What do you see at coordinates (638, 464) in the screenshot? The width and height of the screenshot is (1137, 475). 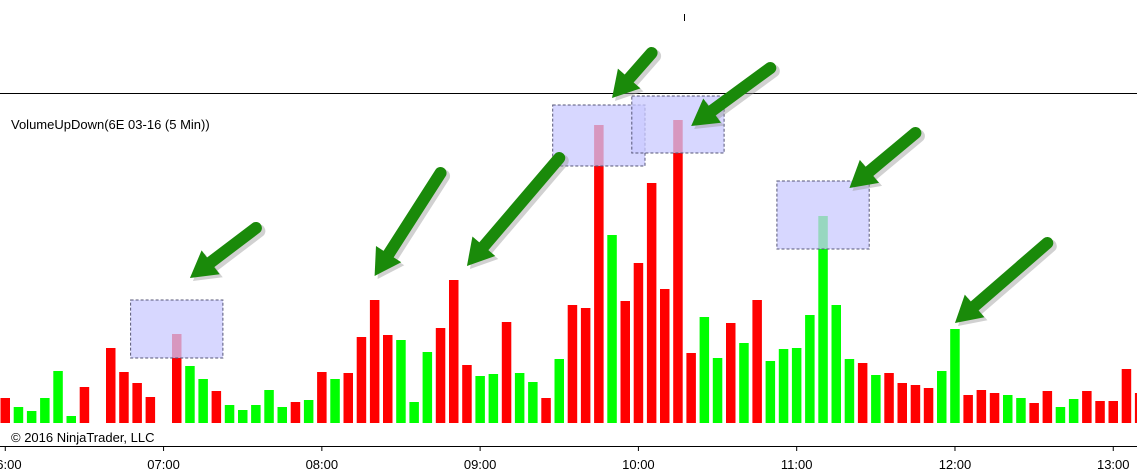 I see `x-tick-label: 10:00` at bounding box center [638, 464].